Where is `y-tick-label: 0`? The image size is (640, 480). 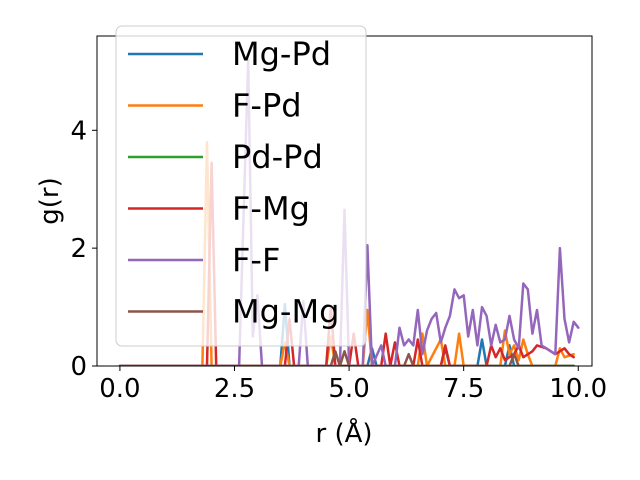
y-tick-label: 0 is located at coordinates (78, 367).